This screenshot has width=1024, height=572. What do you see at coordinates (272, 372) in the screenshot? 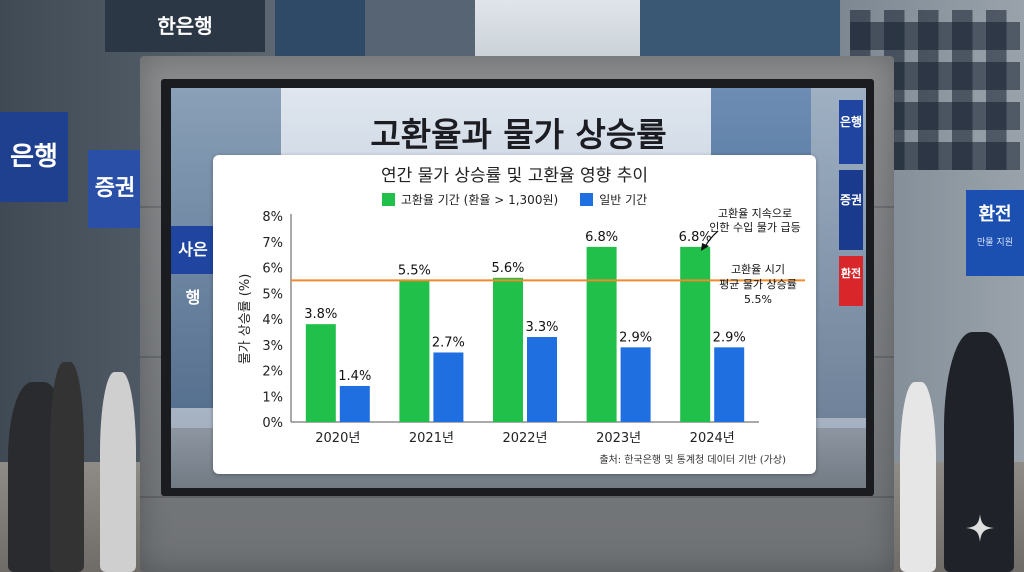
I see `y-tick-label: 2%` at bounding box center [272, 372].